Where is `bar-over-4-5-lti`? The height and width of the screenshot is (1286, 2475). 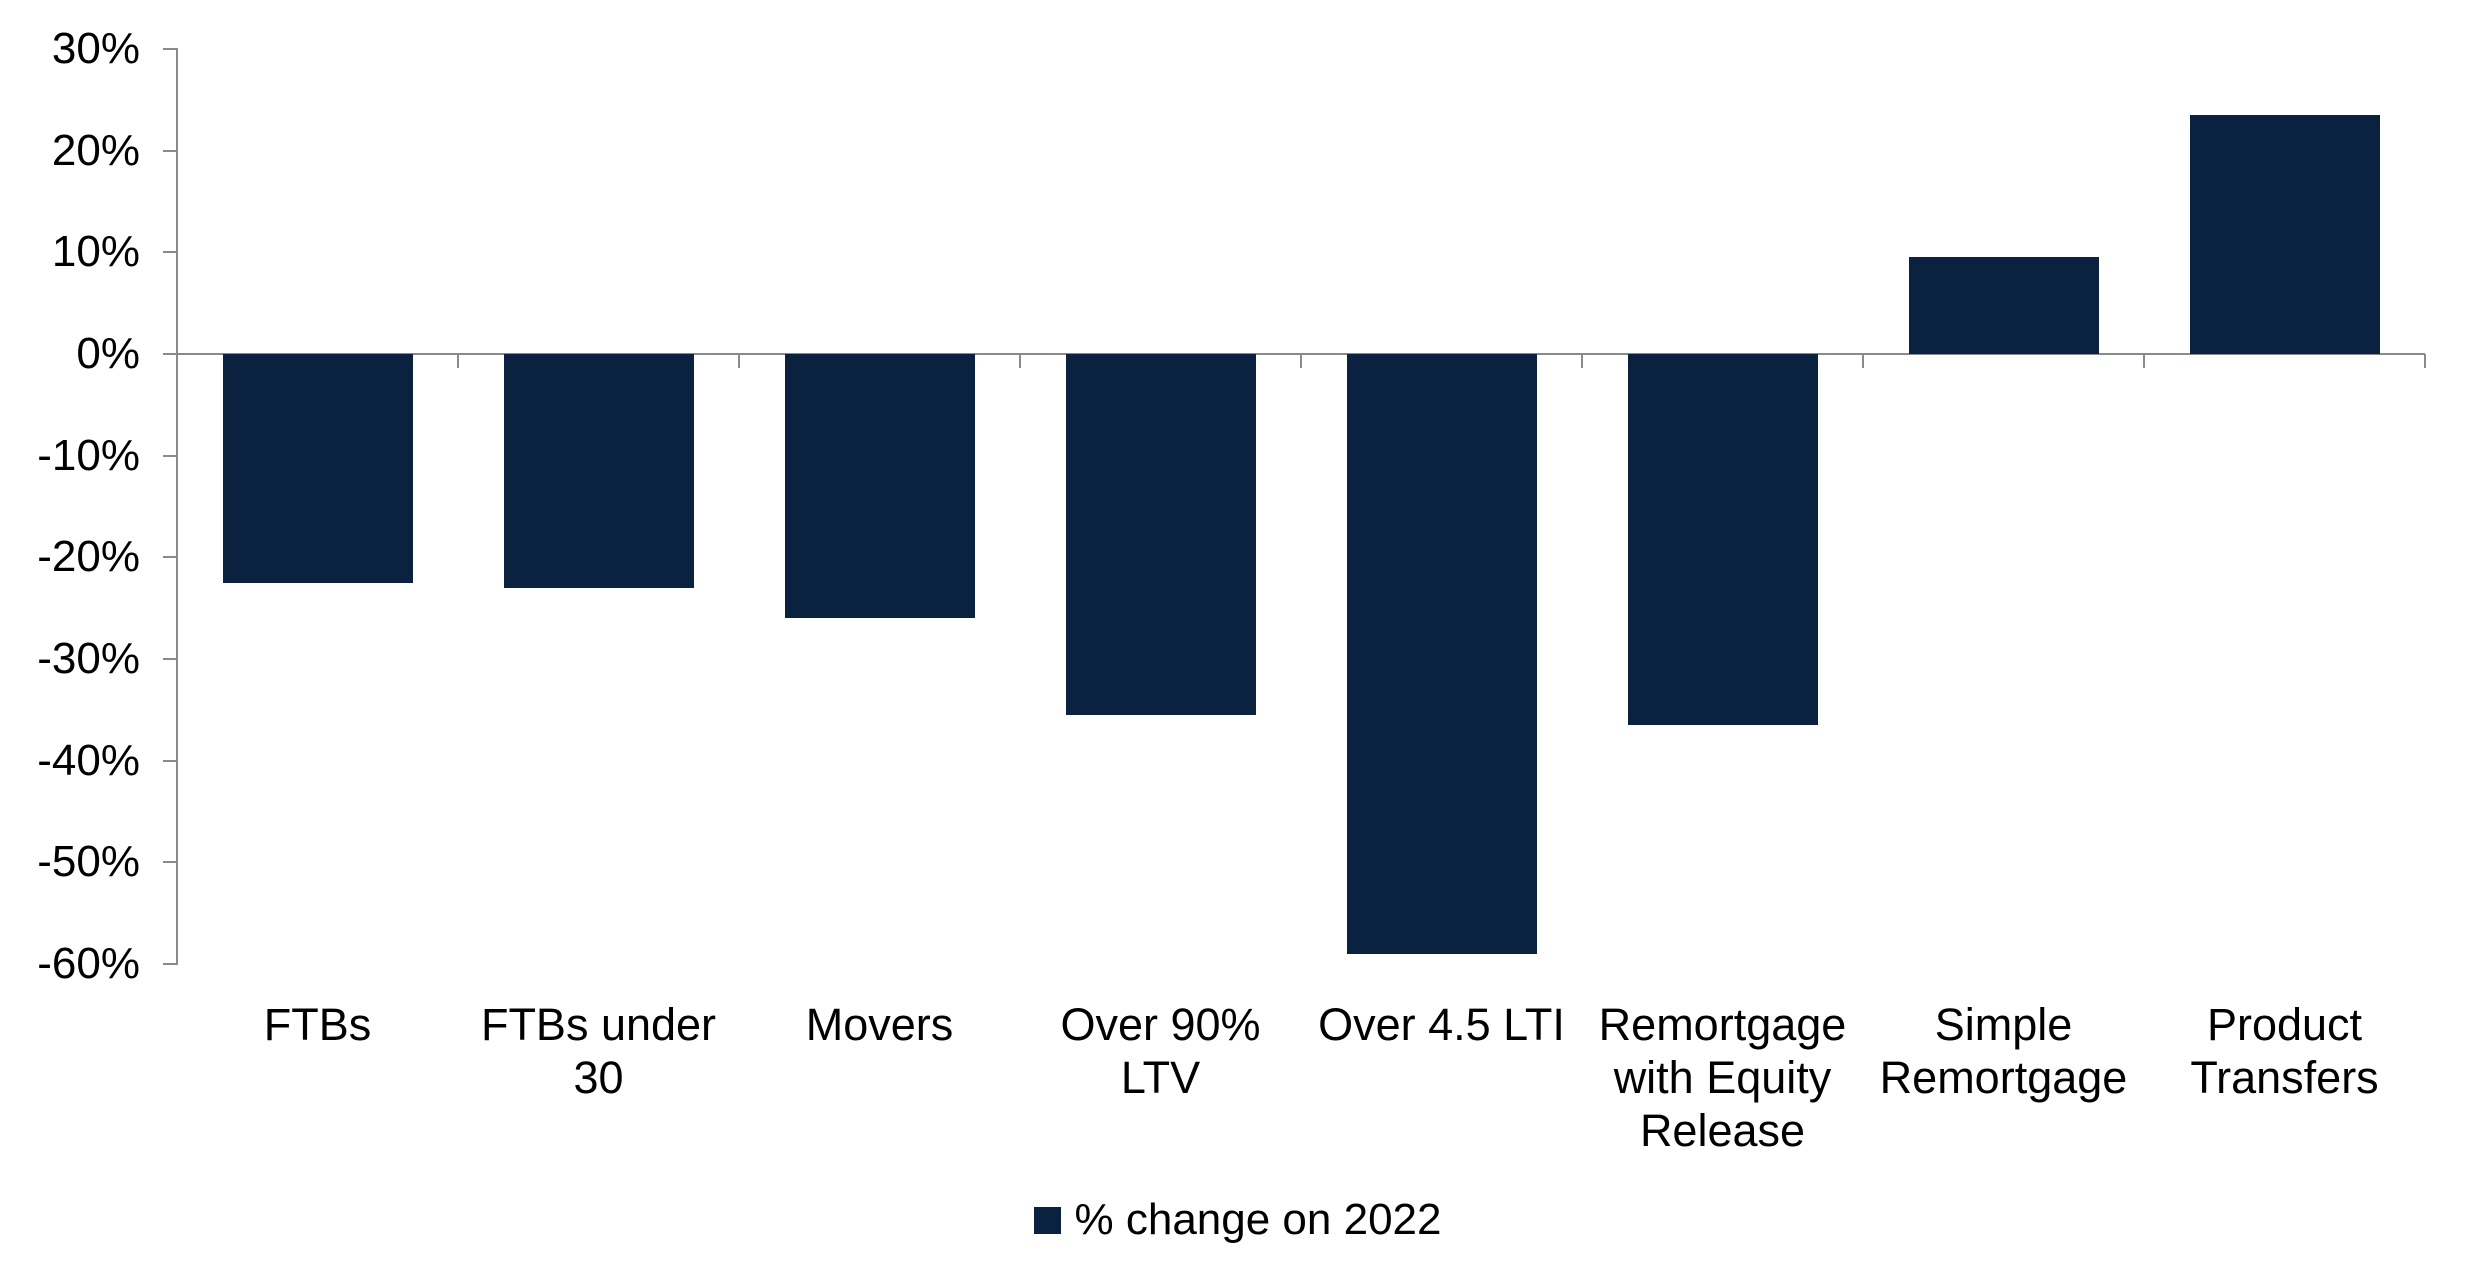 bar-over-4-5-lti is located at coordinates (1441, 654).